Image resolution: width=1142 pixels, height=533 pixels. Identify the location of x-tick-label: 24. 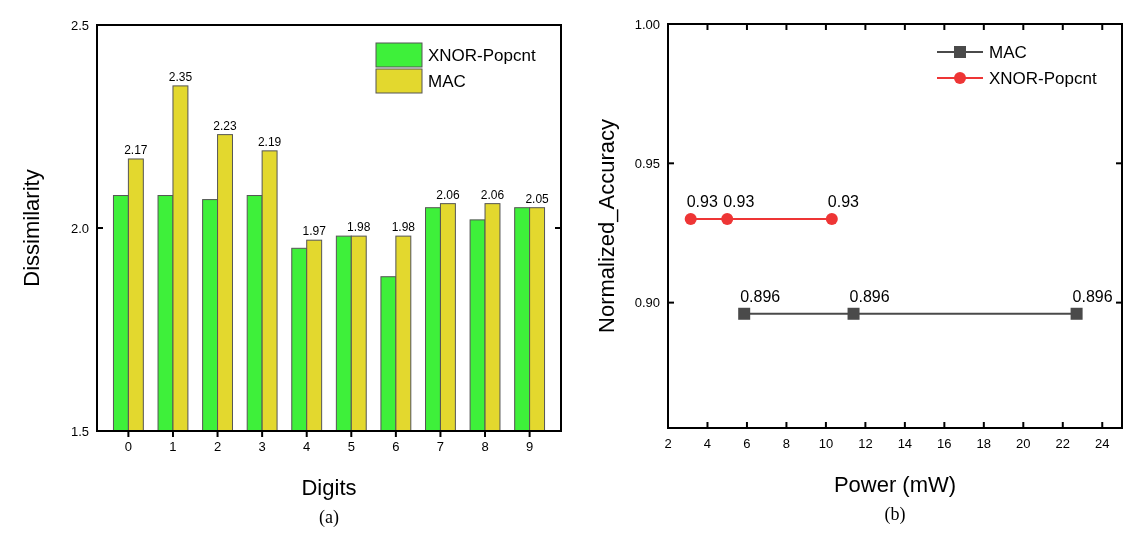
(1102, 443).